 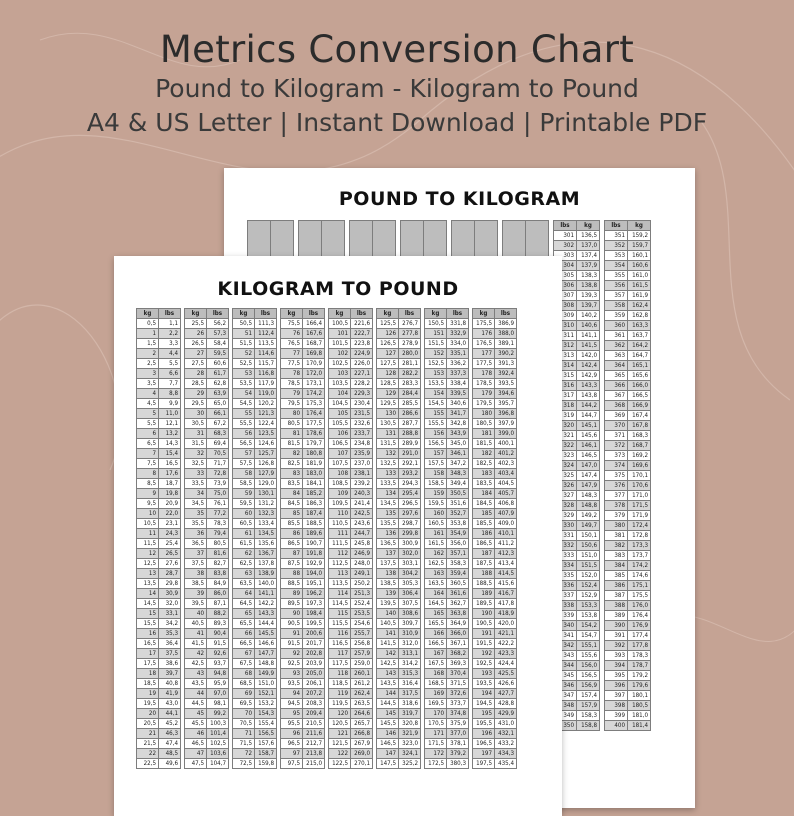 I want to click on table-row: 31 68,3, so click(x=206, y=433).